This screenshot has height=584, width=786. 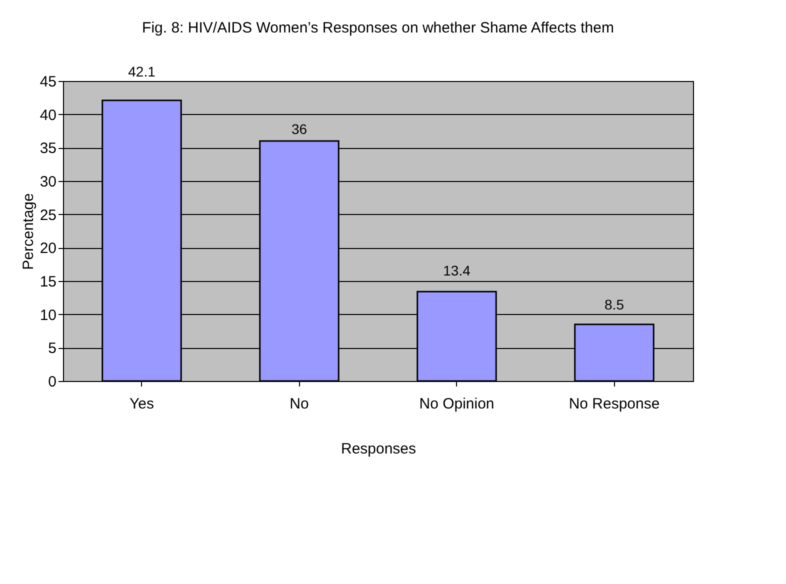 I want to click on y-tick-label: 35, so click(x=48, y=149).